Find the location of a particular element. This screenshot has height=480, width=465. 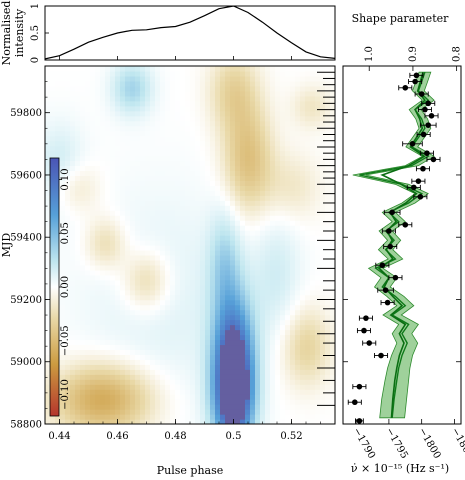

phase-tick-label: 0.5 is located at coordinates (234, 436).